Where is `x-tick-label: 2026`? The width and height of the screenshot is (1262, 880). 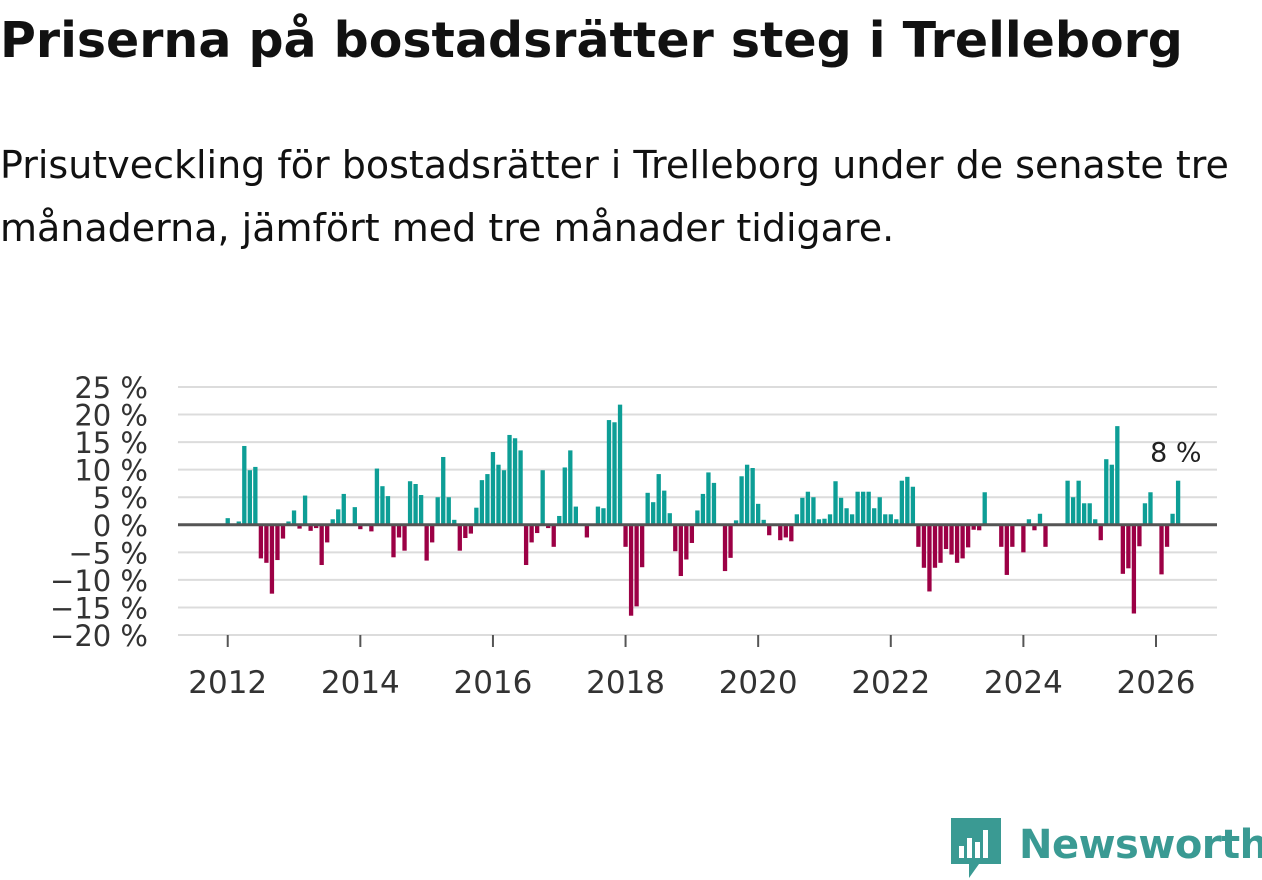
x-tick-label: 2026 is located at coordinates (1156, 683).